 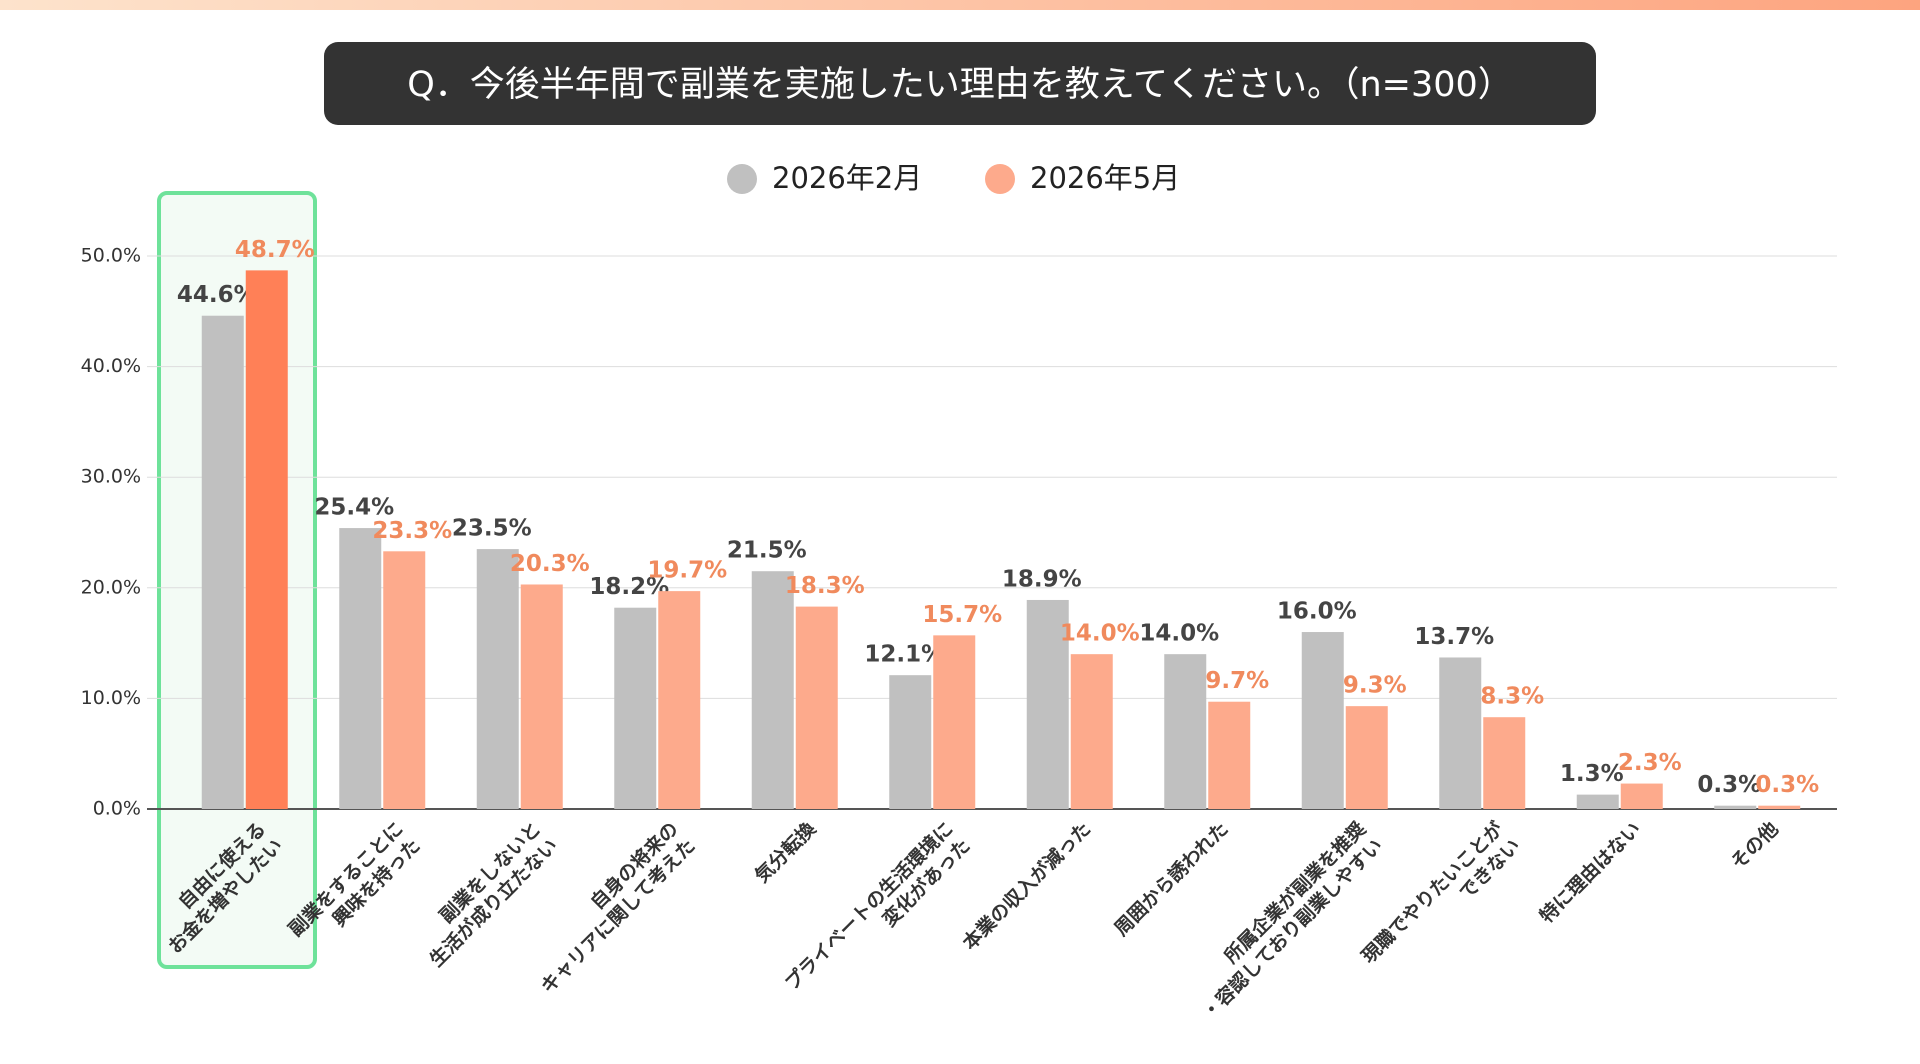 What do you see at coordinates (767, 551) in the screenshot?
I see `value-label: 21.5%` at bounding box center [767, 551].